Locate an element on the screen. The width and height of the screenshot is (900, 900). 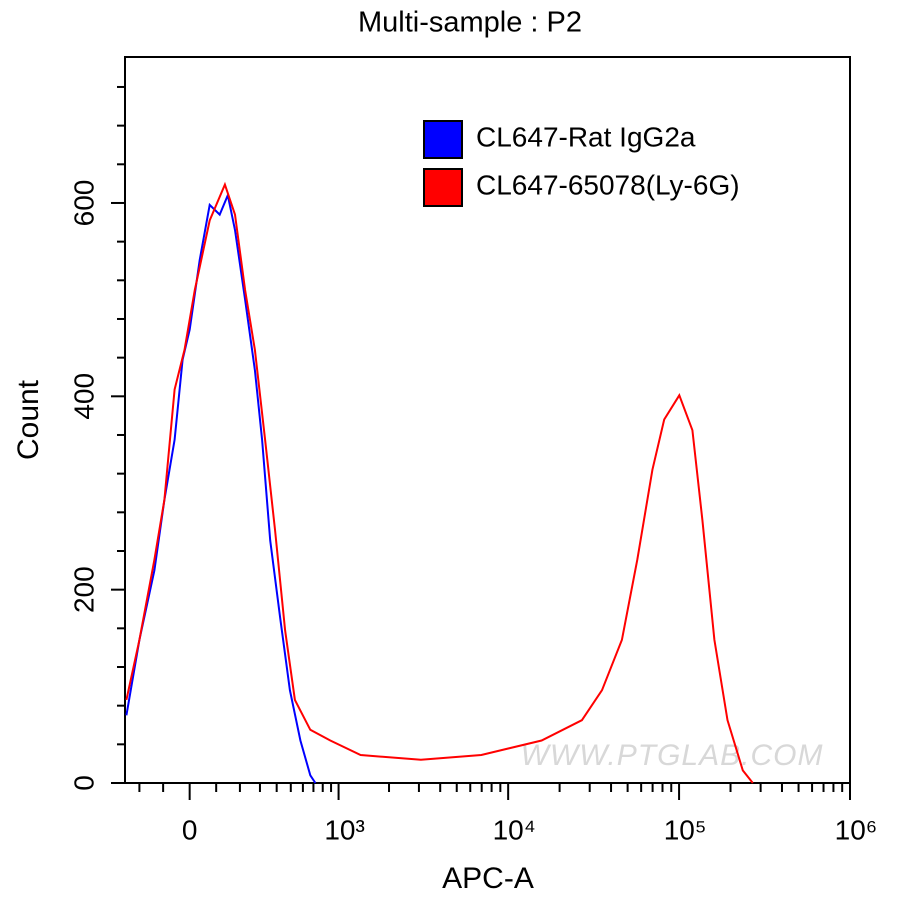
x-tick-label: 10⁵ is located at coordinates (685, 829).